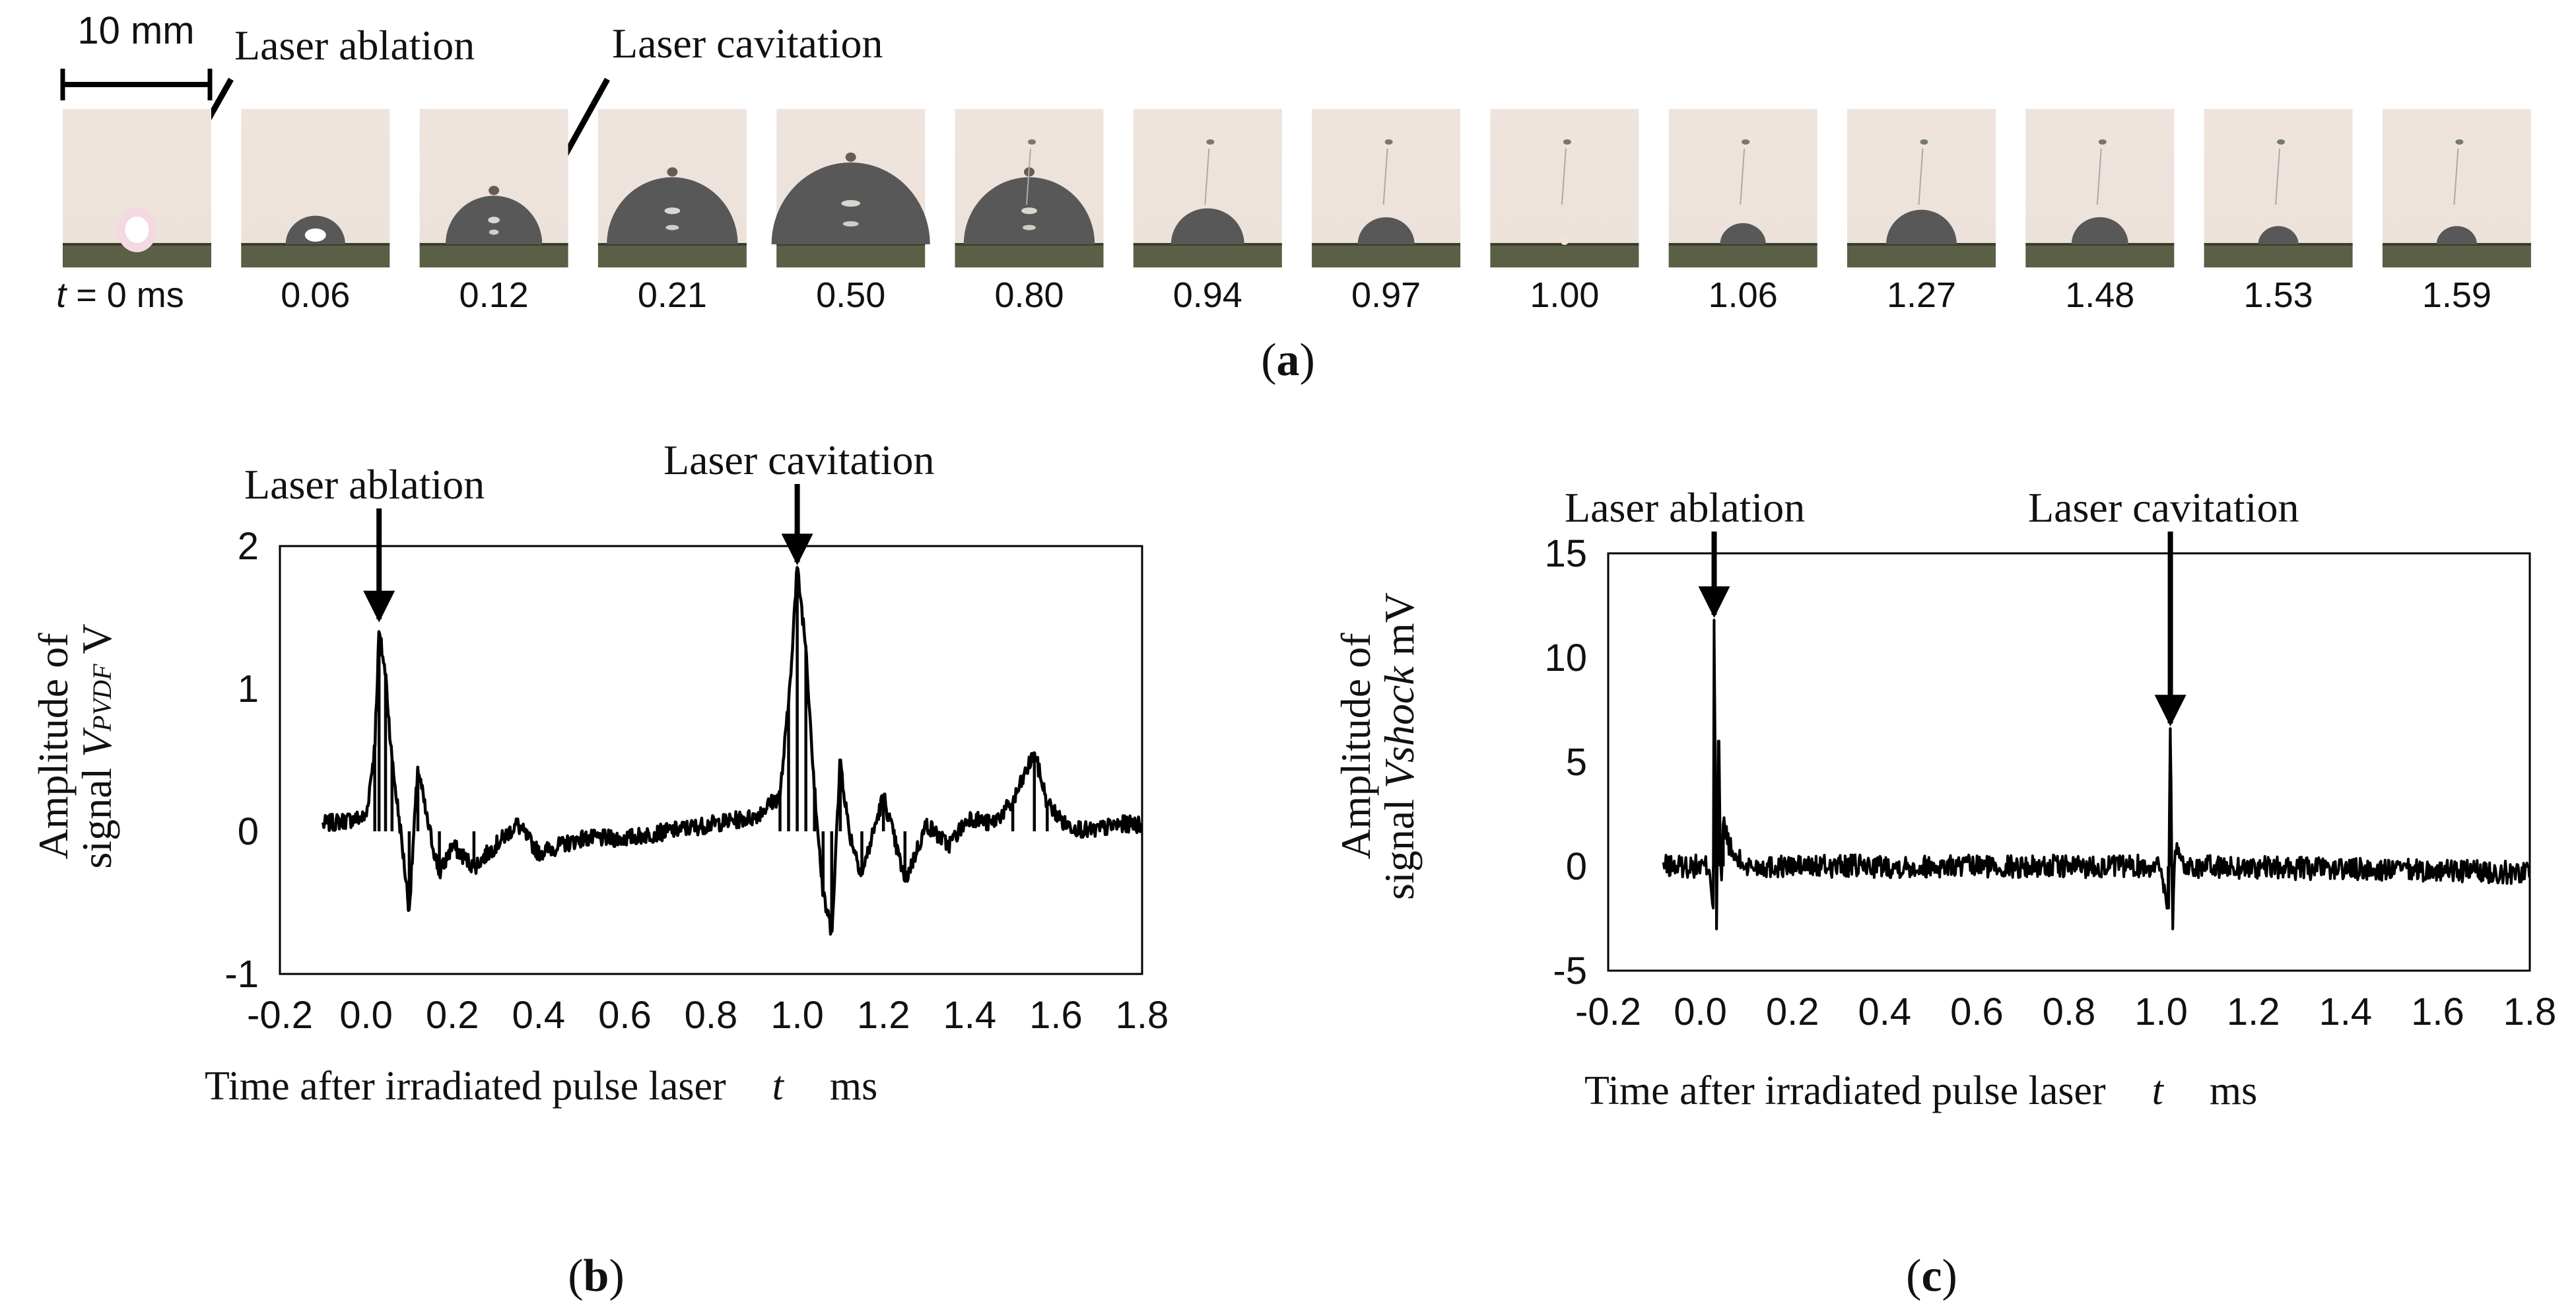 The image size is (2576, 1316). Describe the element at coordinates (1685, 507) in the screenshot. I see `chart-c-annotation-ablation: Laser ablation` at that location.